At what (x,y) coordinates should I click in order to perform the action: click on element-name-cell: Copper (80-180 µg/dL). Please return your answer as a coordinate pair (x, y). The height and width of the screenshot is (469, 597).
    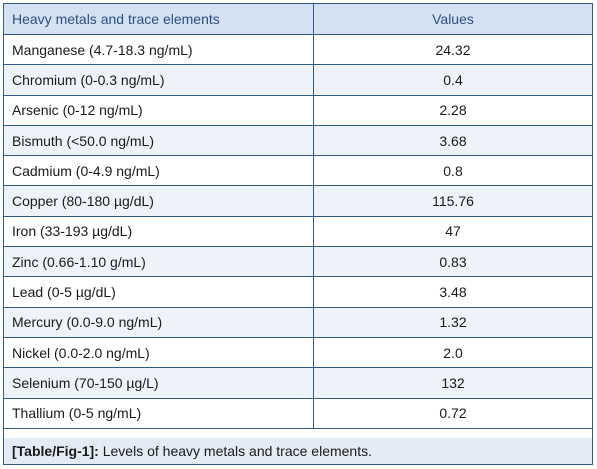
    Looking at the image, I should click on (158, 201).